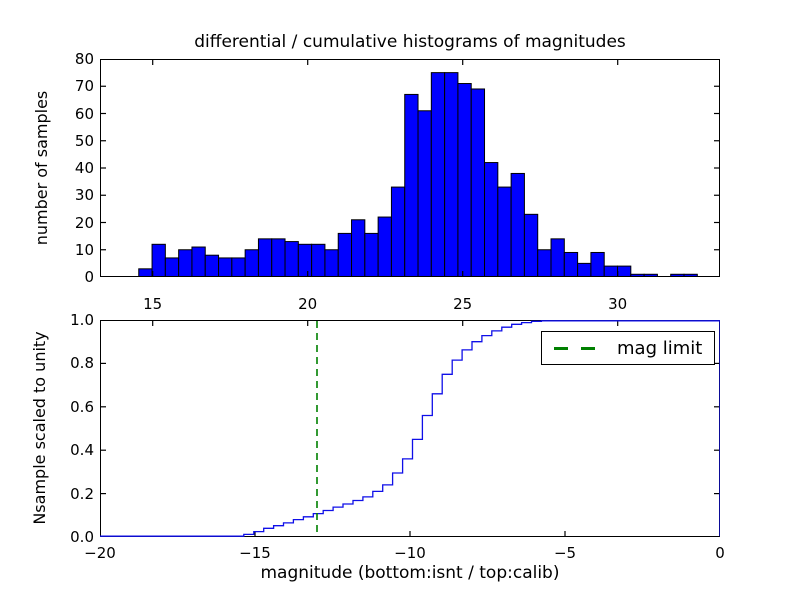 Image resolution: width=800 pixels, height=600 pixels. Describe the element at coordinates (82, 406) in the screenshot. I see `bottom-y-tick-label: 0.6` at that location.